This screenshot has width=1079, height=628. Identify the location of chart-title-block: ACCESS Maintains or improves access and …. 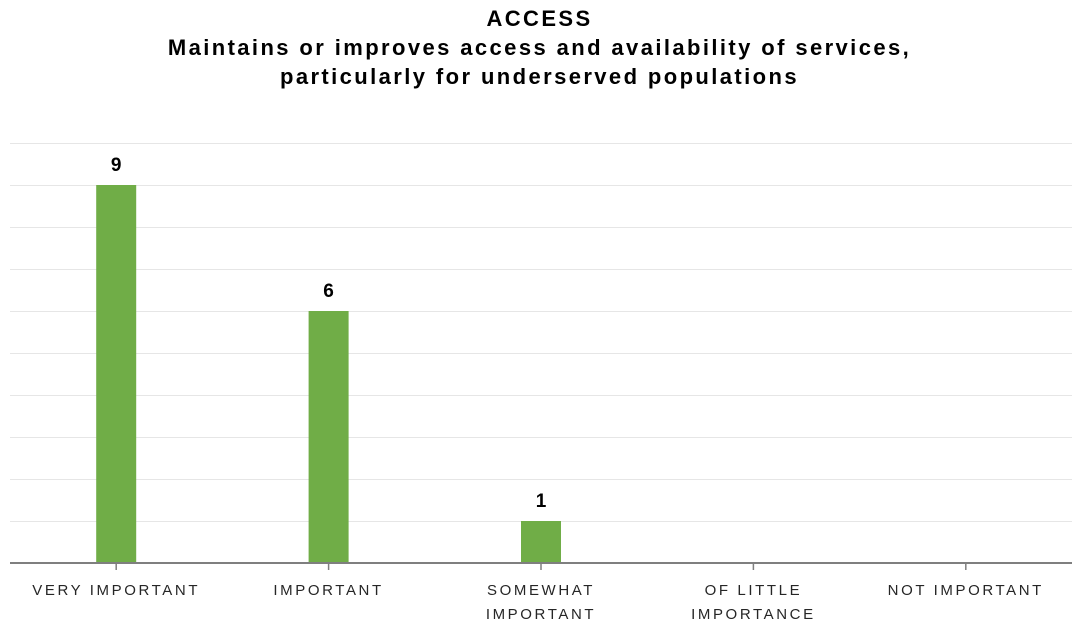
(539, 47).